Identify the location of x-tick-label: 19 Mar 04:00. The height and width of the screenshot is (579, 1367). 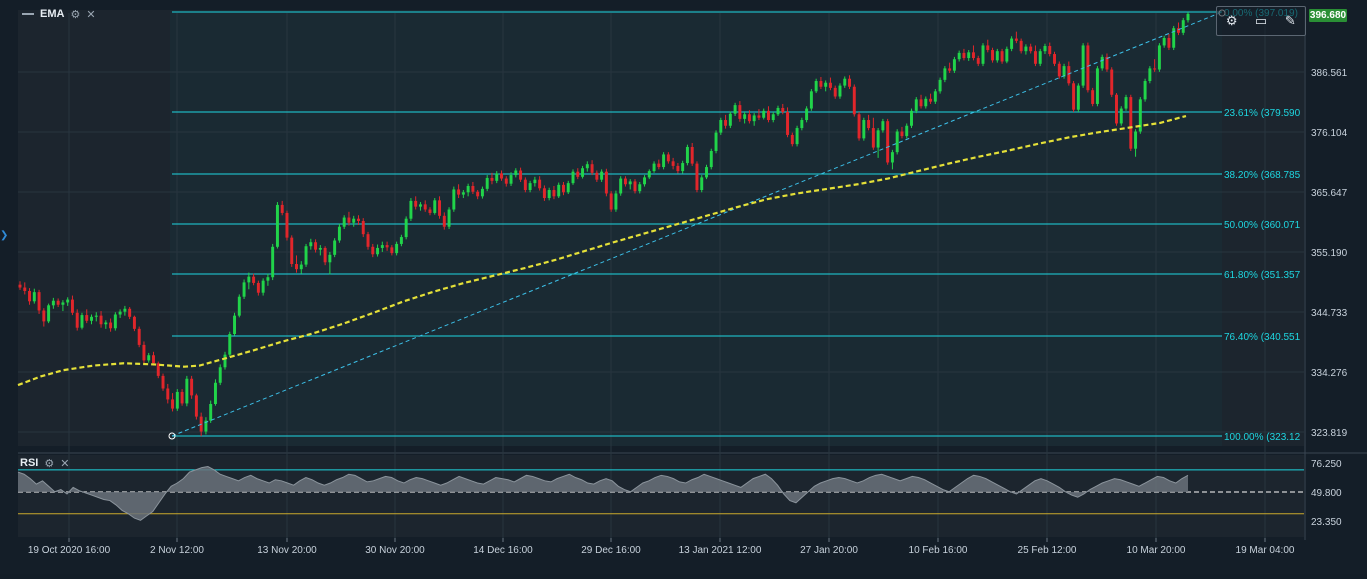
(1265, 550).